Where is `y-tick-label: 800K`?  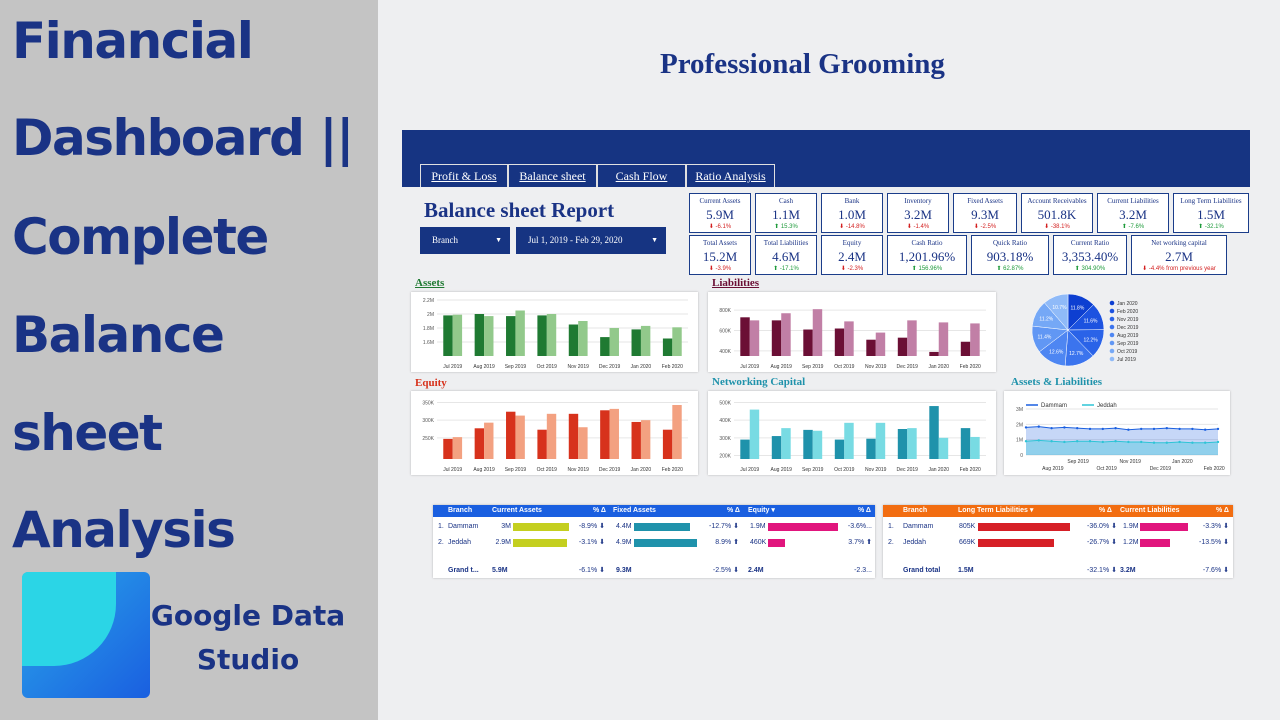
y-tick-label: 800K is located at coordinates (725, 311).